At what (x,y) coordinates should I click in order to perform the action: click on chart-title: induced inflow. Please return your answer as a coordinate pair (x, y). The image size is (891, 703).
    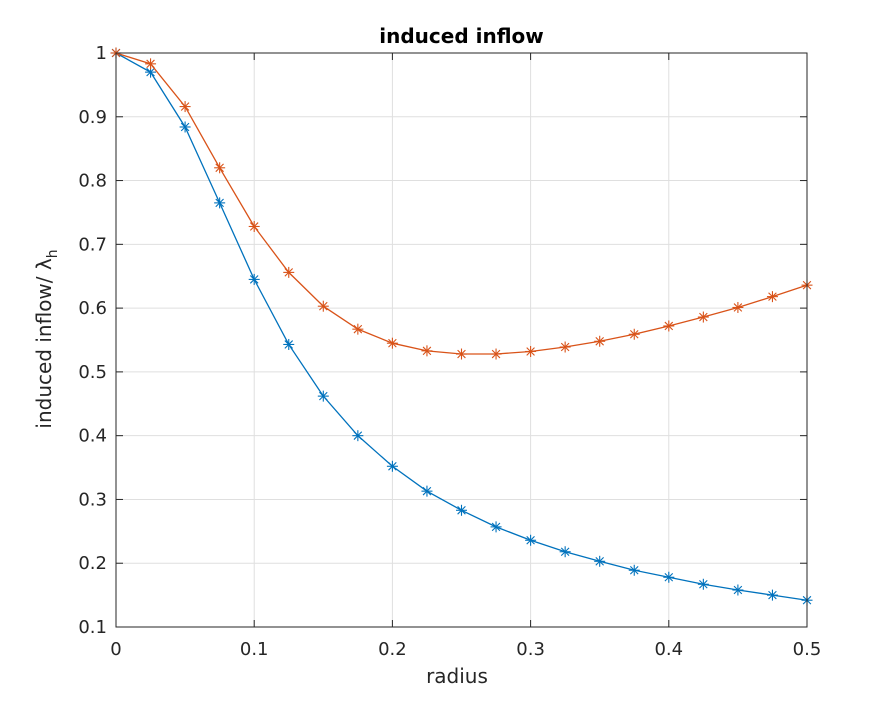
    Looking at the image, I should click on (461, 36).